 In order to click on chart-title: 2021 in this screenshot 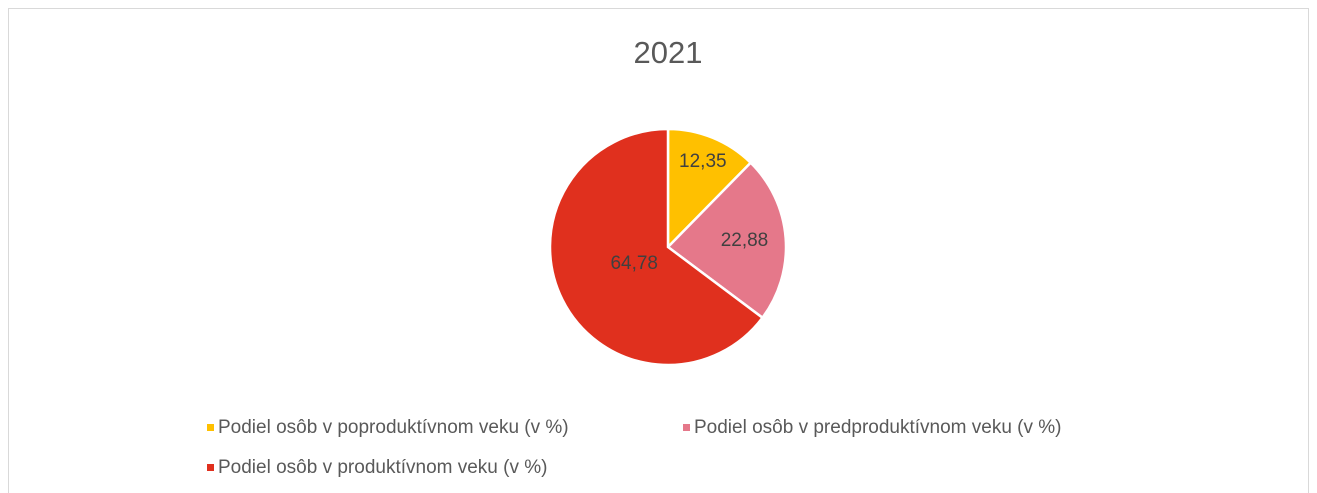, I will do `click(668, 52)`.